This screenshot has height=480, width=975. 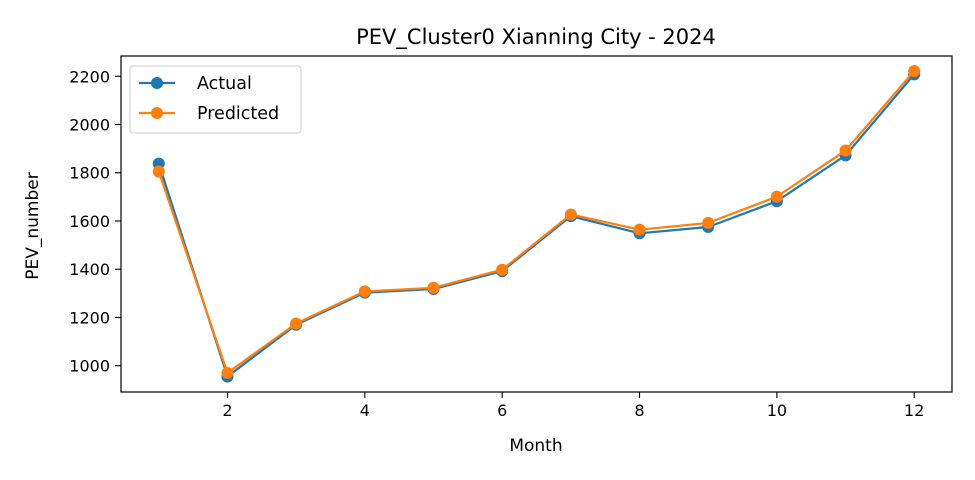 I want to click on y-tick-label: 2000, so click(x=89, y=125).